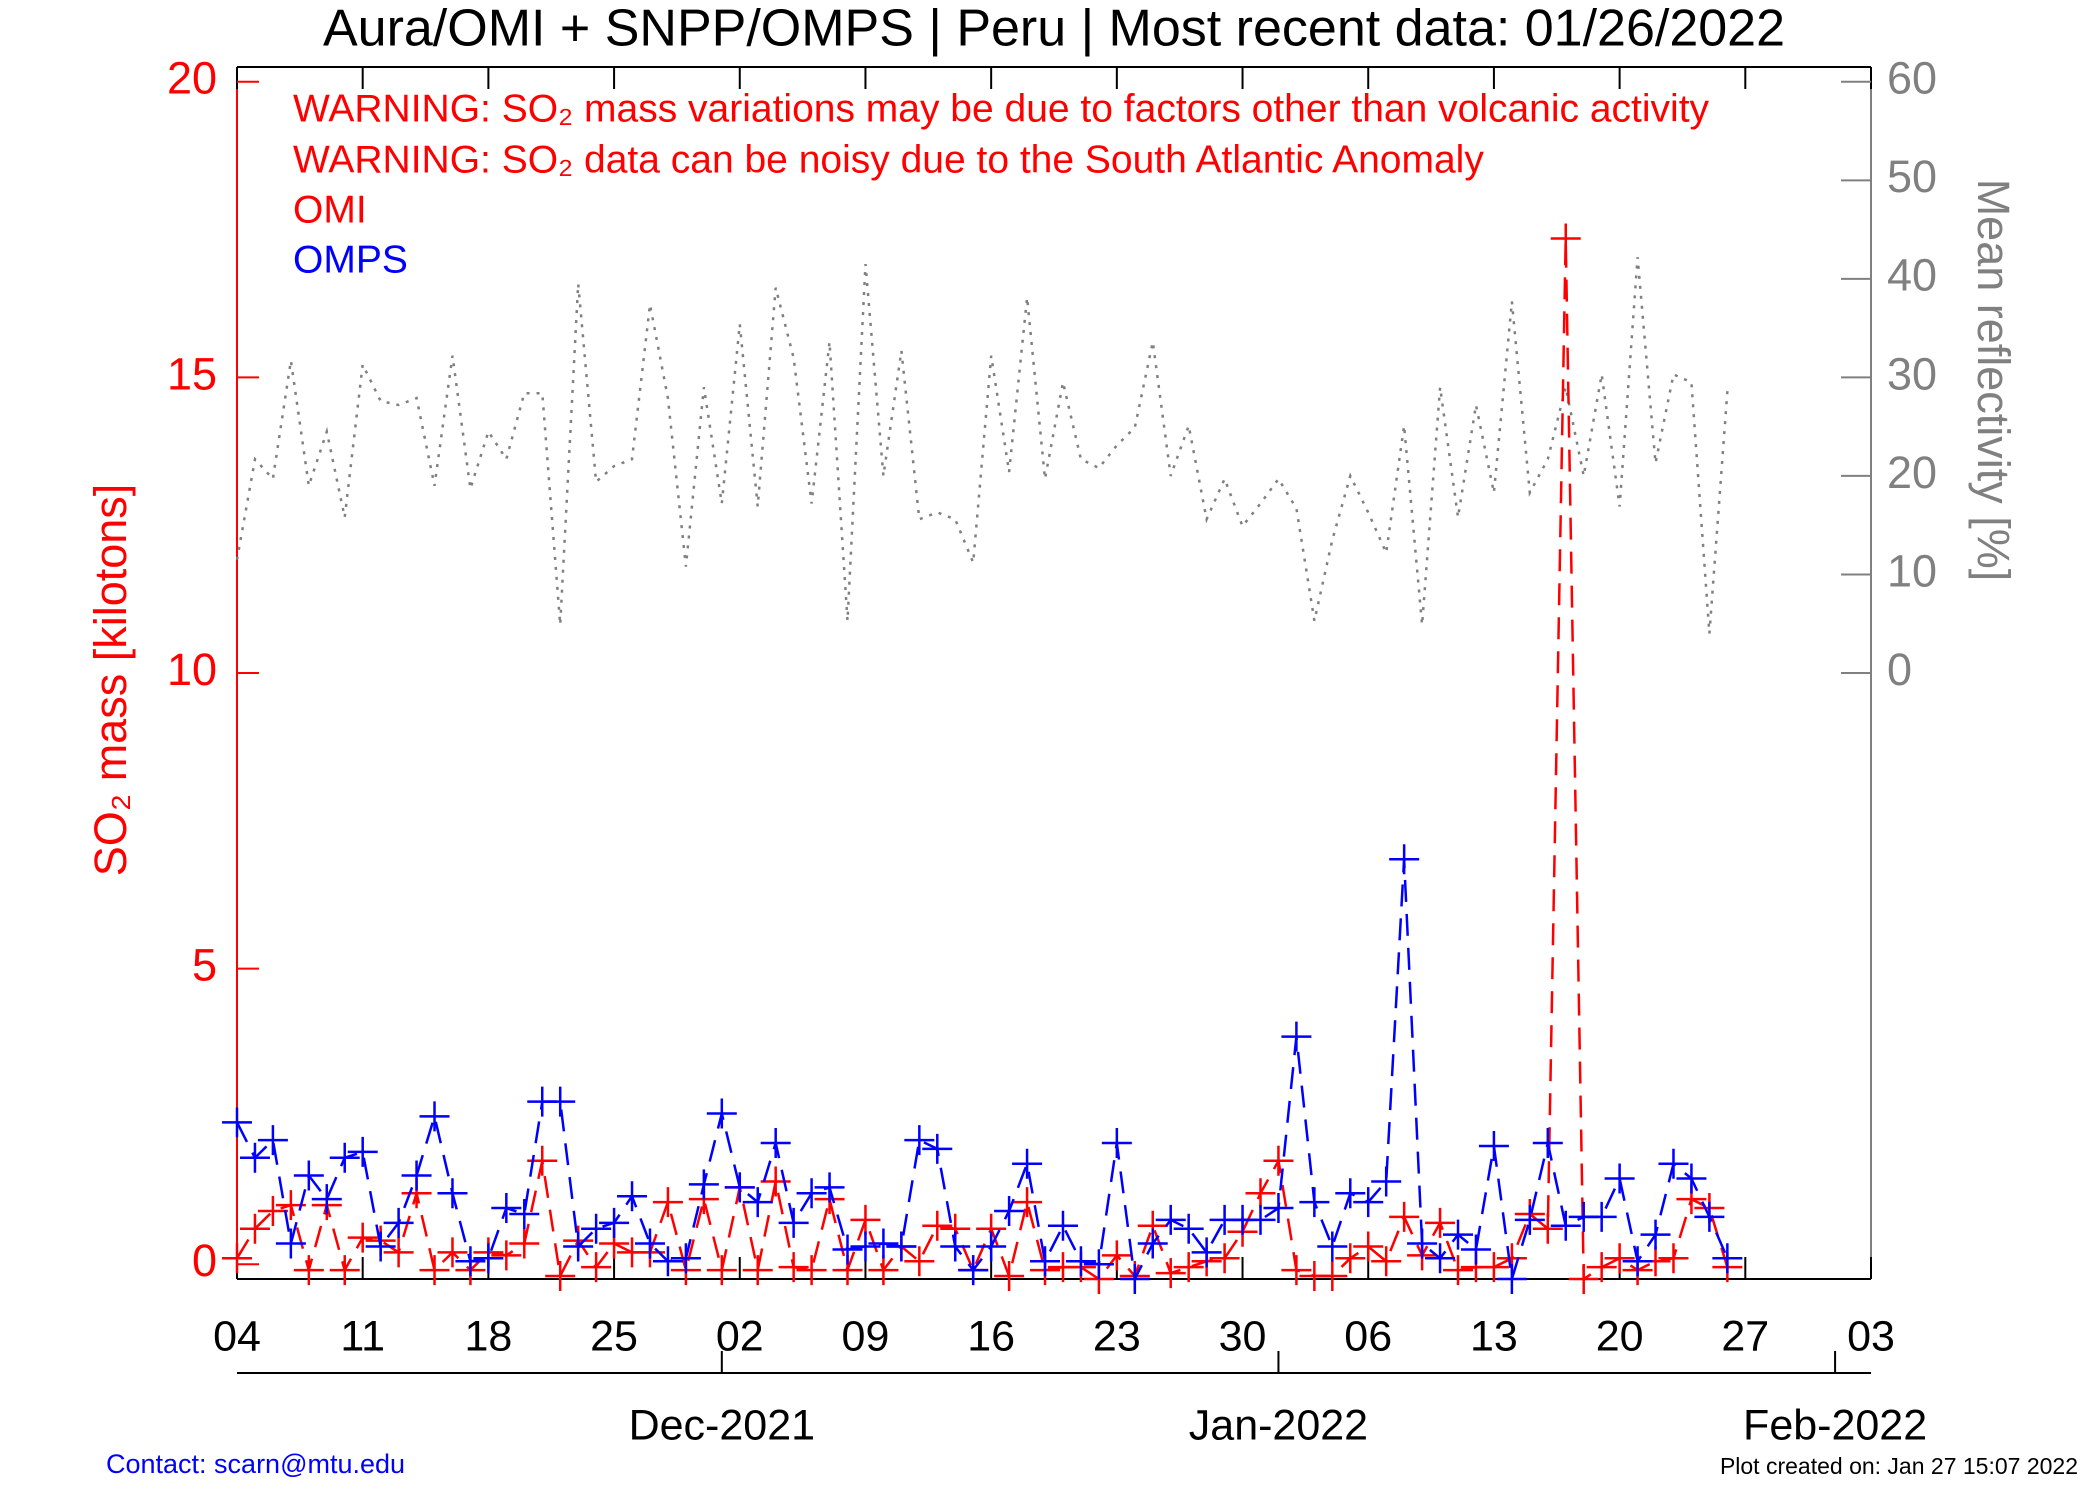  Describe the element at coordinates (1278, 1425) in the screenshot. I see `month-label: Jan-2022` at that location.